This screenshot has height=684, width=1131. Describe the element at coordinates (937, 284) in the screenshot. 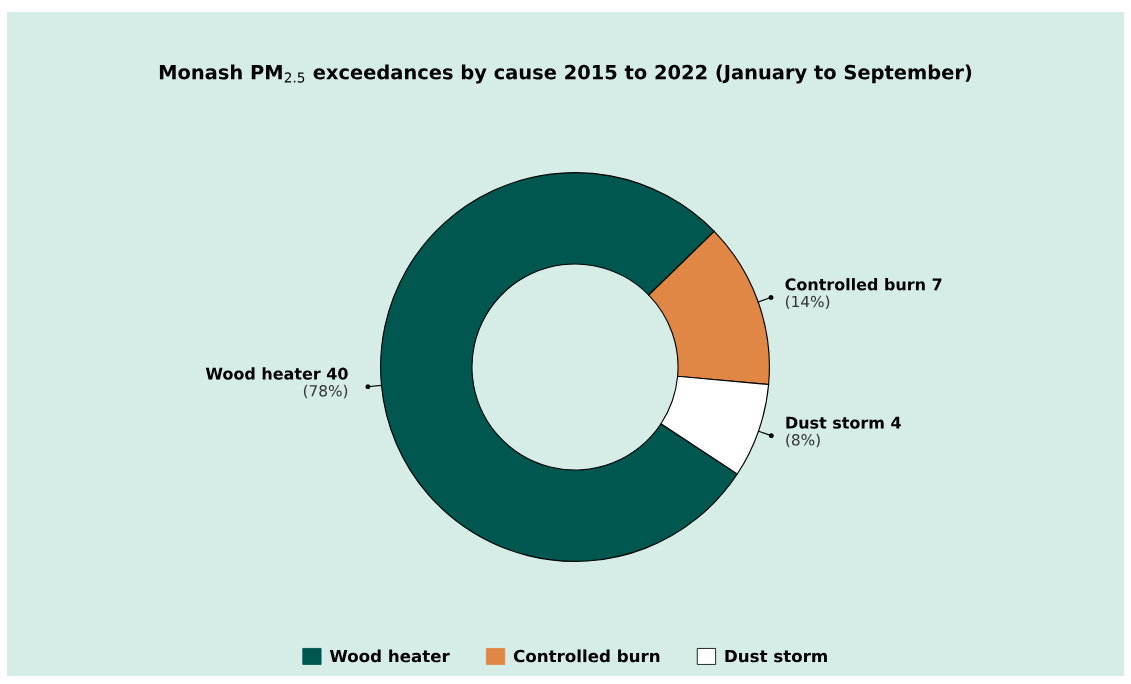

I see `data-label: 7` at that location.